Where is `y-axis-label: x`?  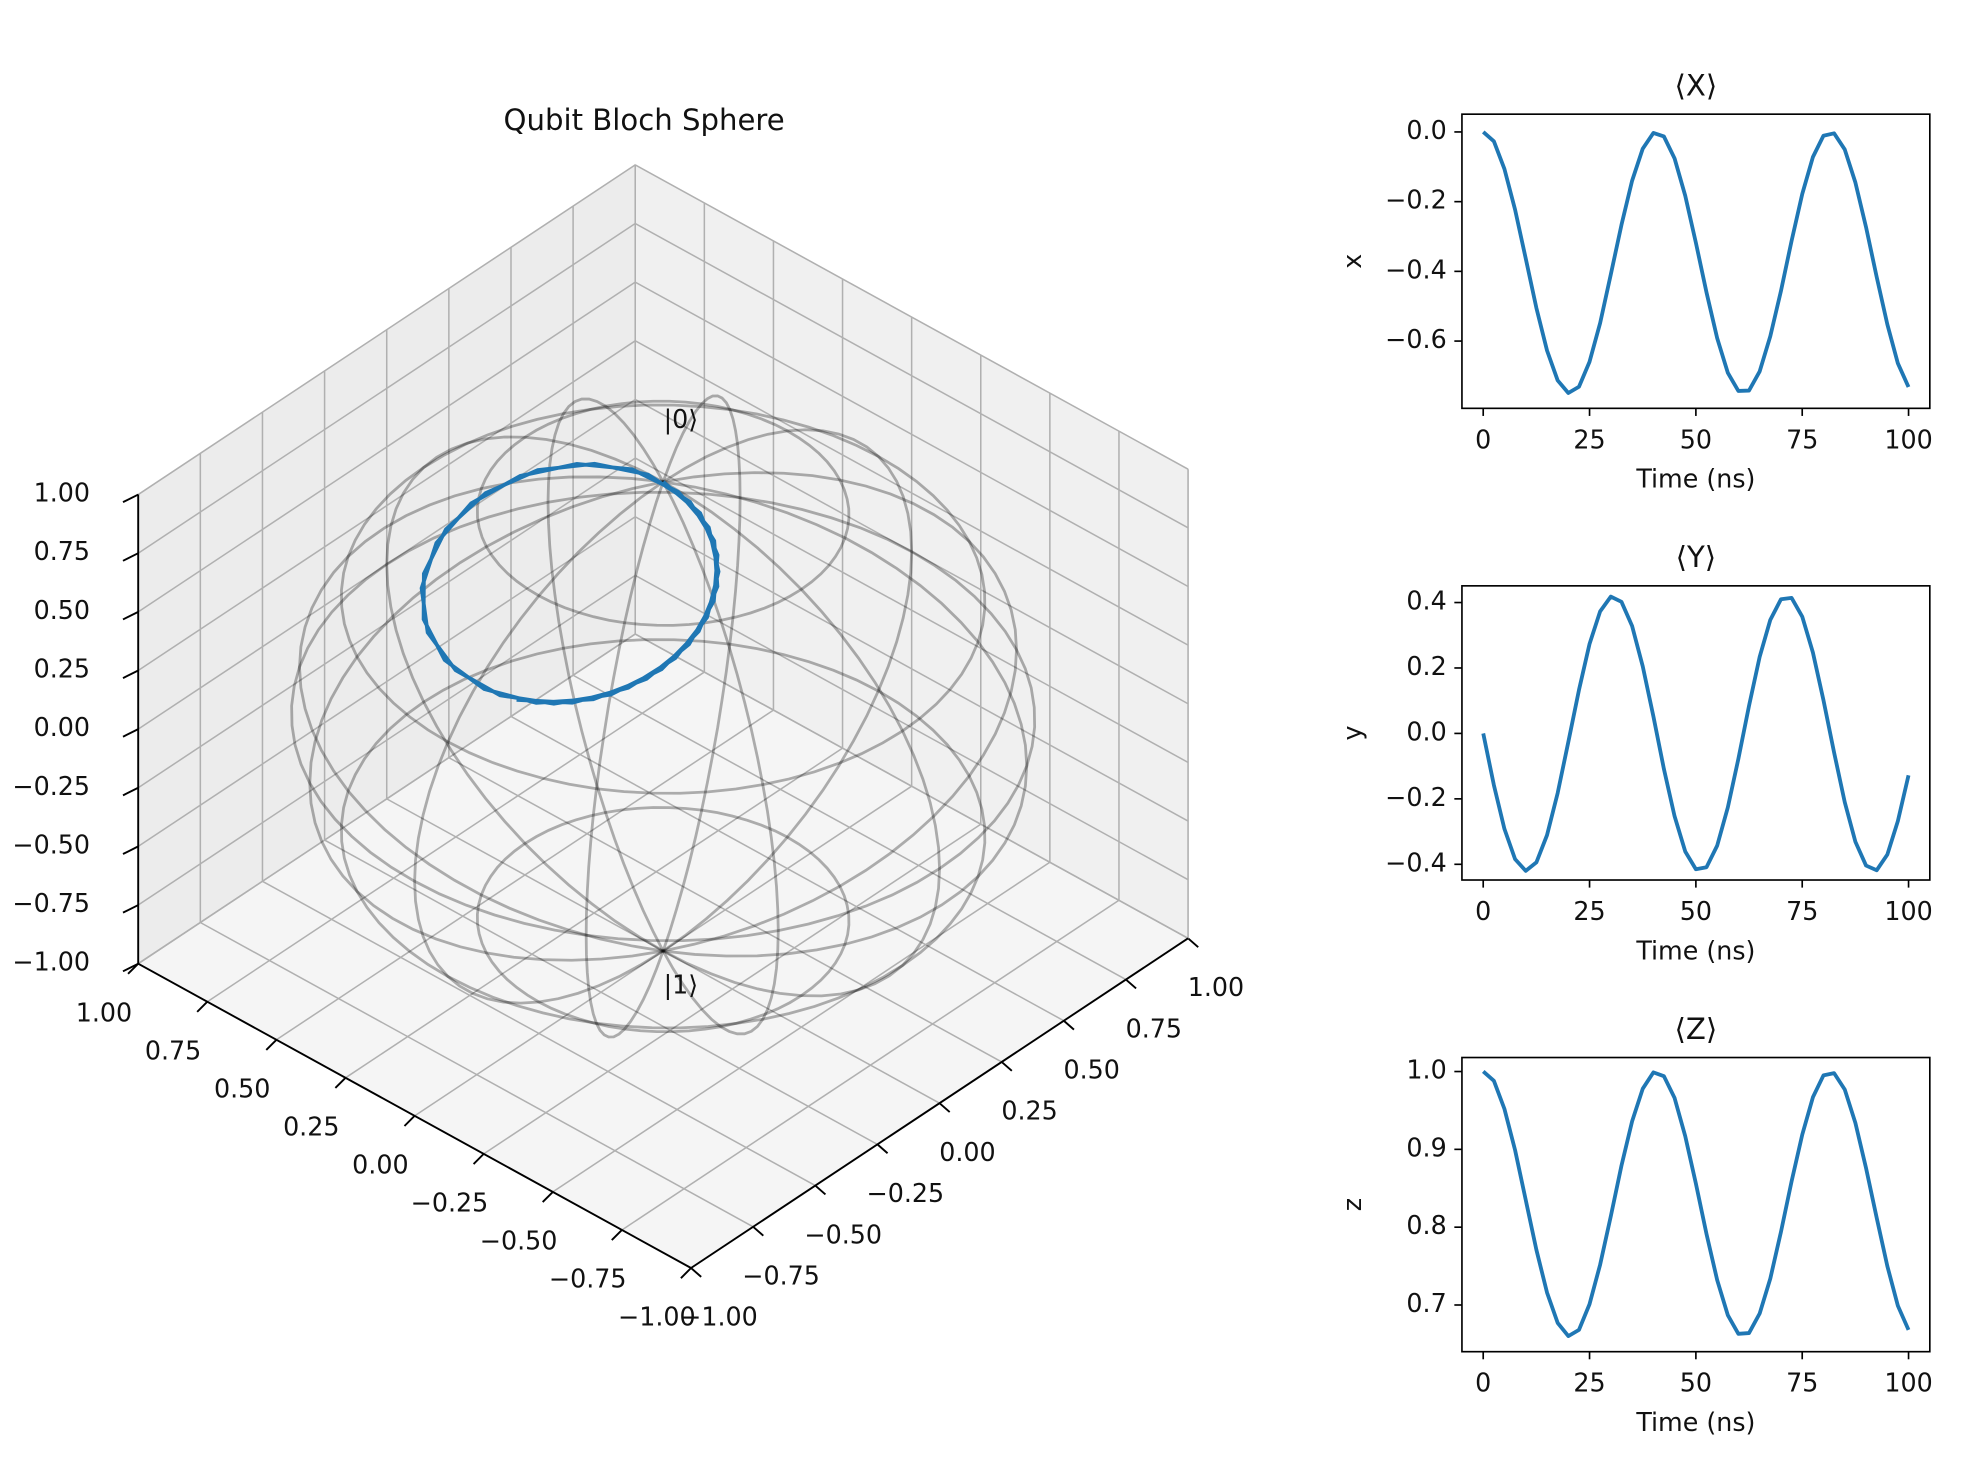
y-axis-label: x is located at coordinates (1352, 261).